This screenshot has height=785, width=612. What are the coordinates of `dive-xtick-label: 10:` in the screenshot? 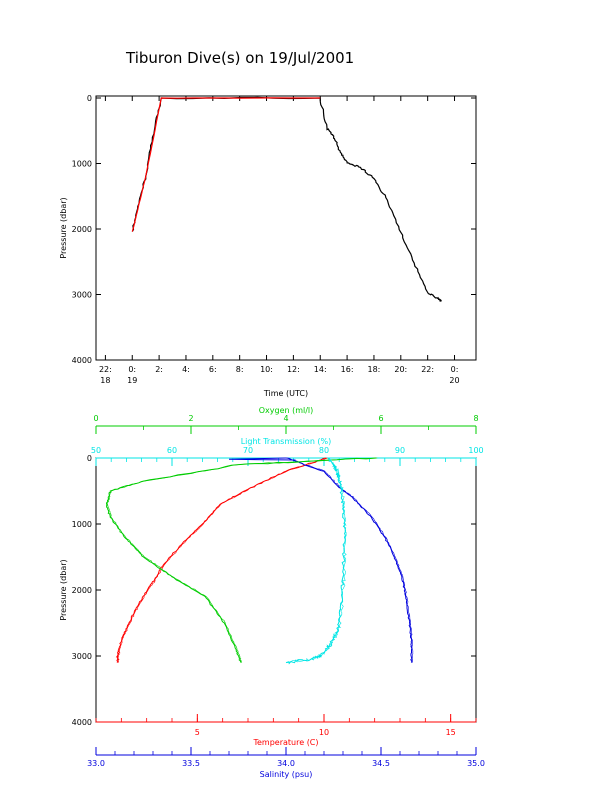 It's located at (266, 369).